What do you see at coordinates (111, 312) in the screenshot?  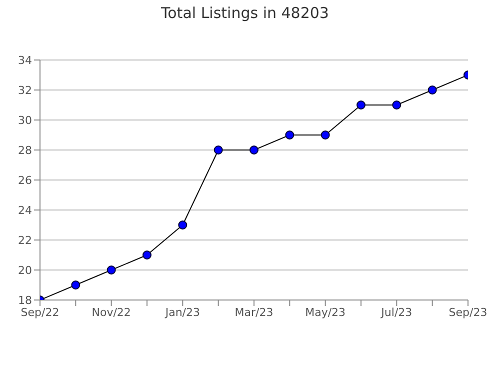 I see `x-tick-label: Nov/22` at bounding box center [111, 312].